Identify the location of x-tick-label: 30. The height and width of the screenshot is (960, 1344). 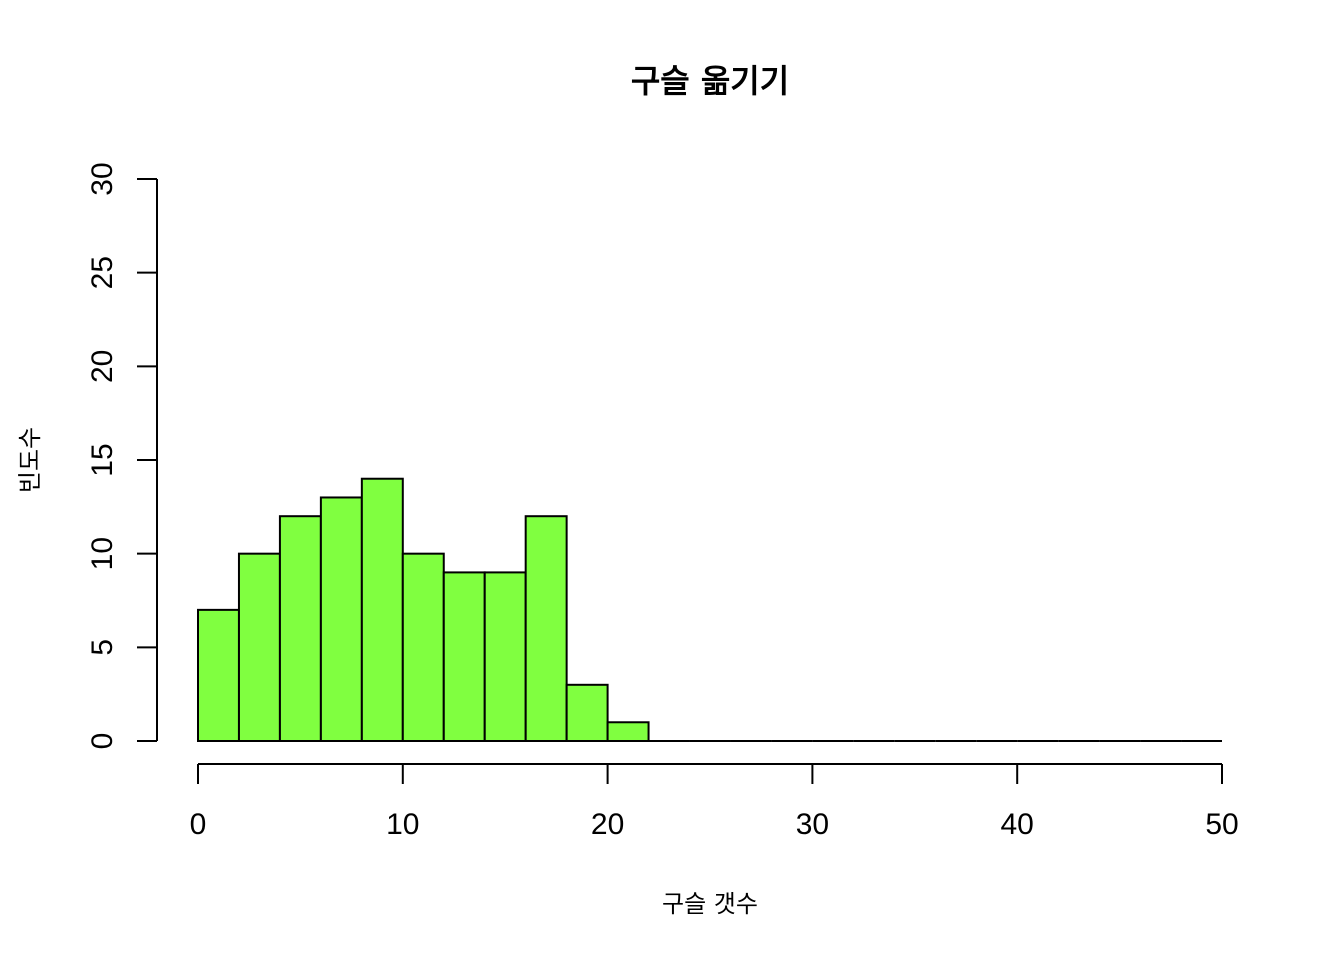
(812, 824).